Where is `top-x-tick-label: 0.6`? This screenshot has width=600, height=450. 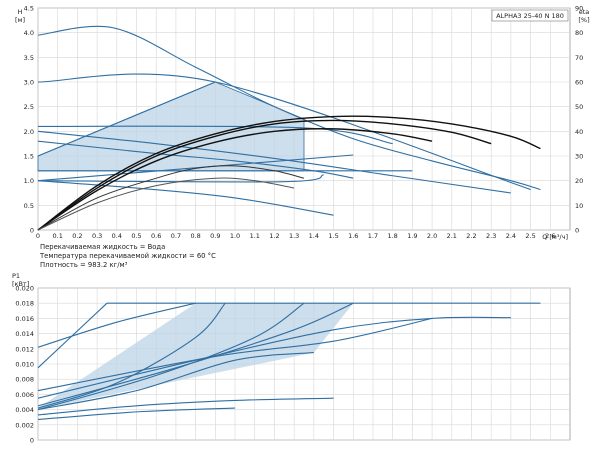 top-x-tick-label: 0.6 is located at coordinates (156, 236).